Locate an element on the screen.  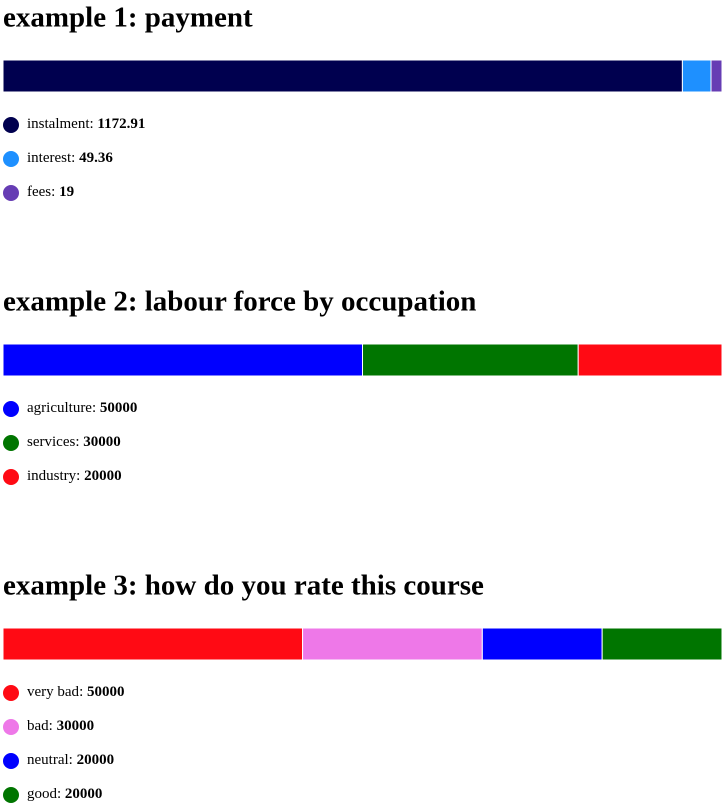
legend-entry: very bad: 50000 is located at coordinates (75, 692).